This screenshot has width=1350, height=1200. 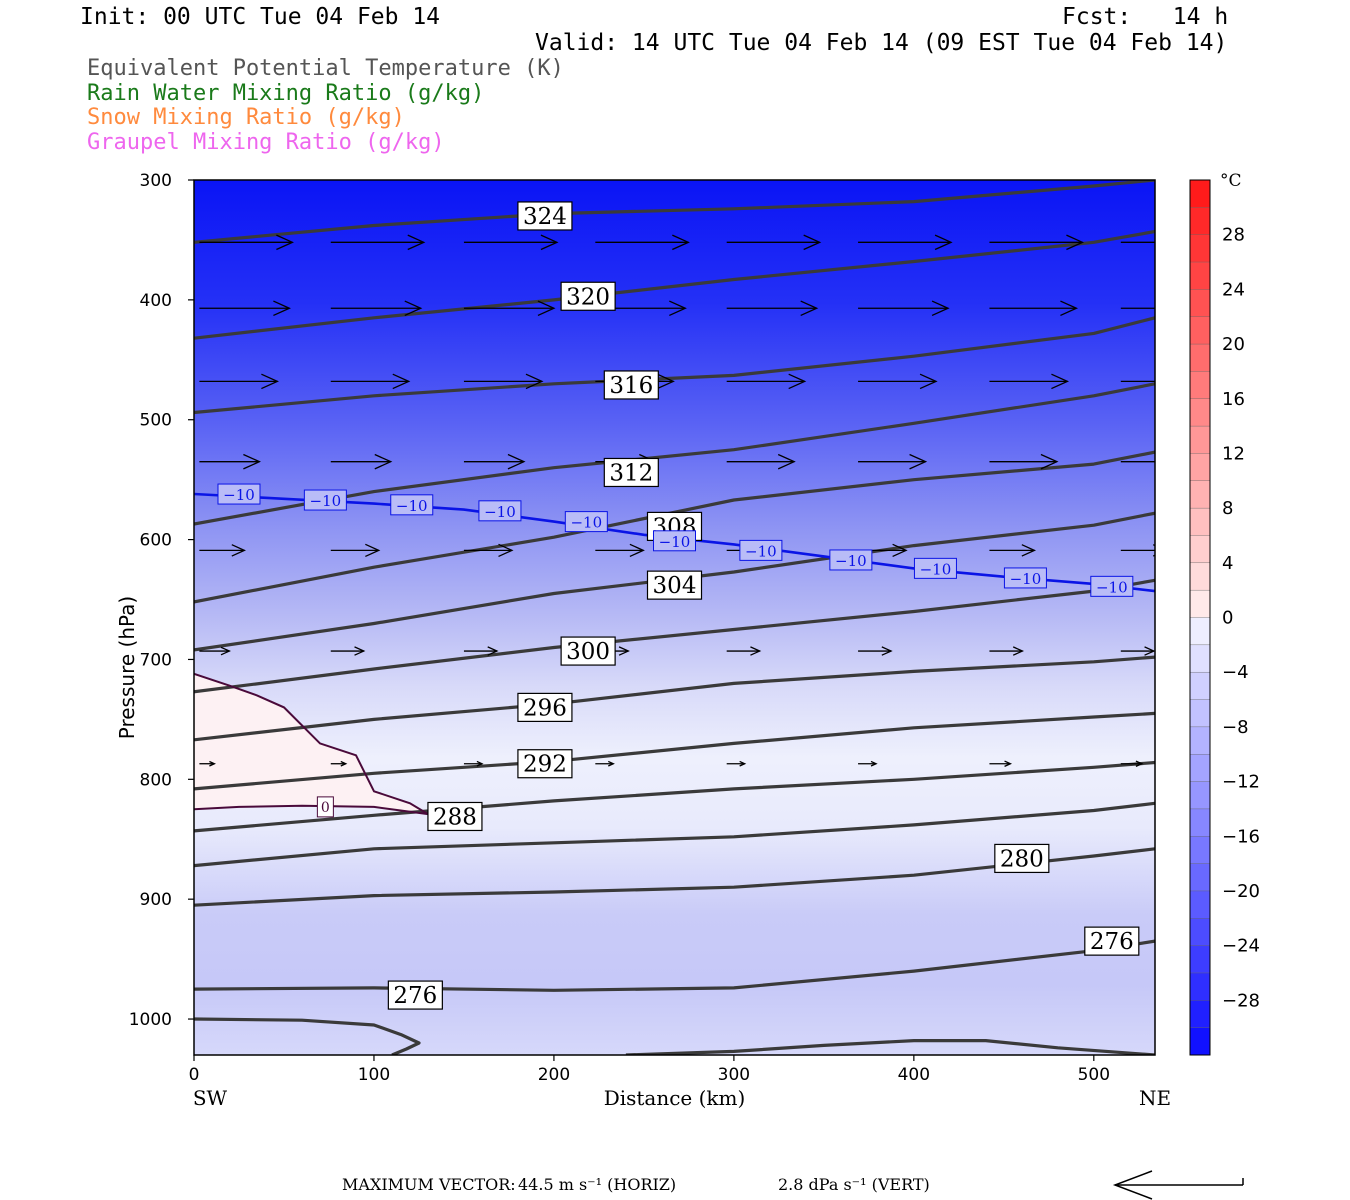 I want to click on theta-e-label-text: 296, so click(x=545, y=708).